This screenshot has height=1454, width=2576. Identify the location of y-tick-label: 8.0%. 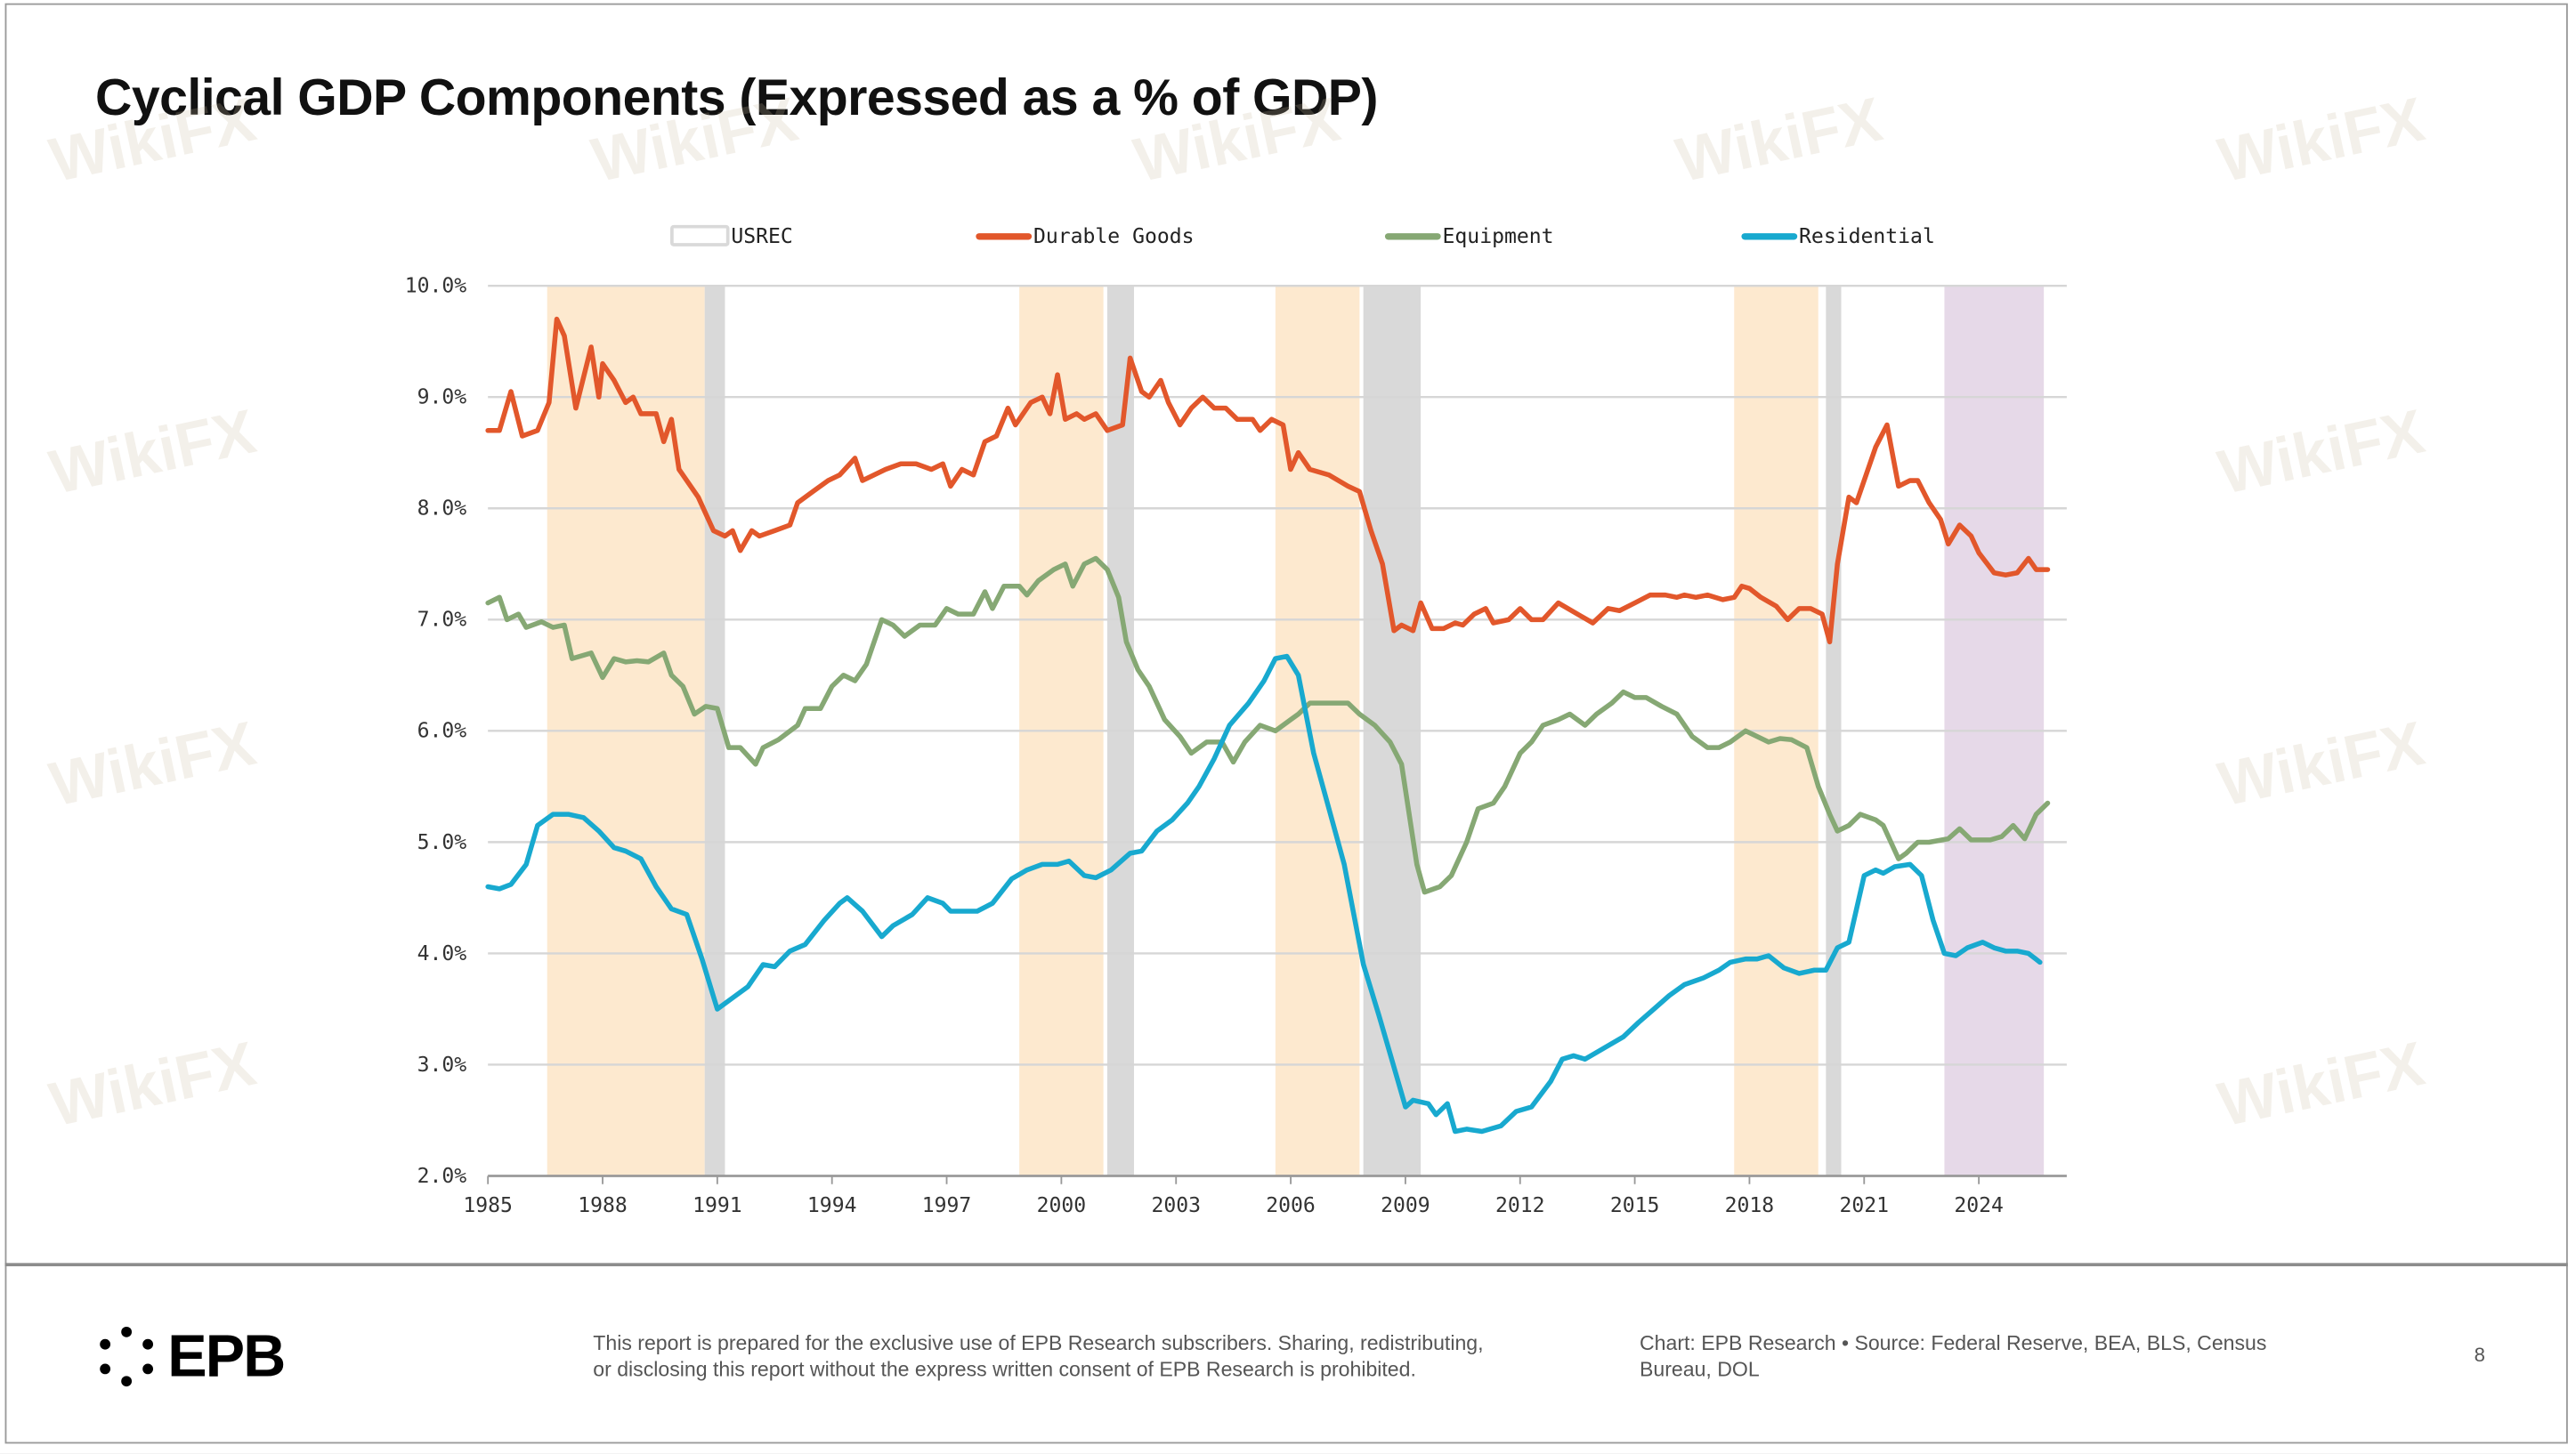
(442, 509).